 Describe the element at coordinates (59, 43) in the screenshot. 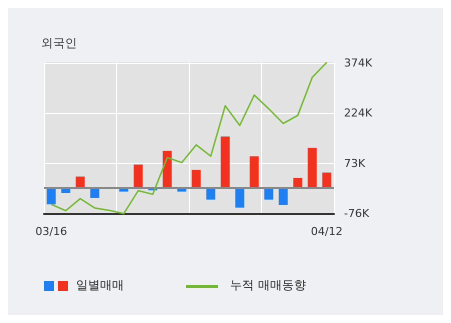

I see `chart-title: 외국인` at that location.